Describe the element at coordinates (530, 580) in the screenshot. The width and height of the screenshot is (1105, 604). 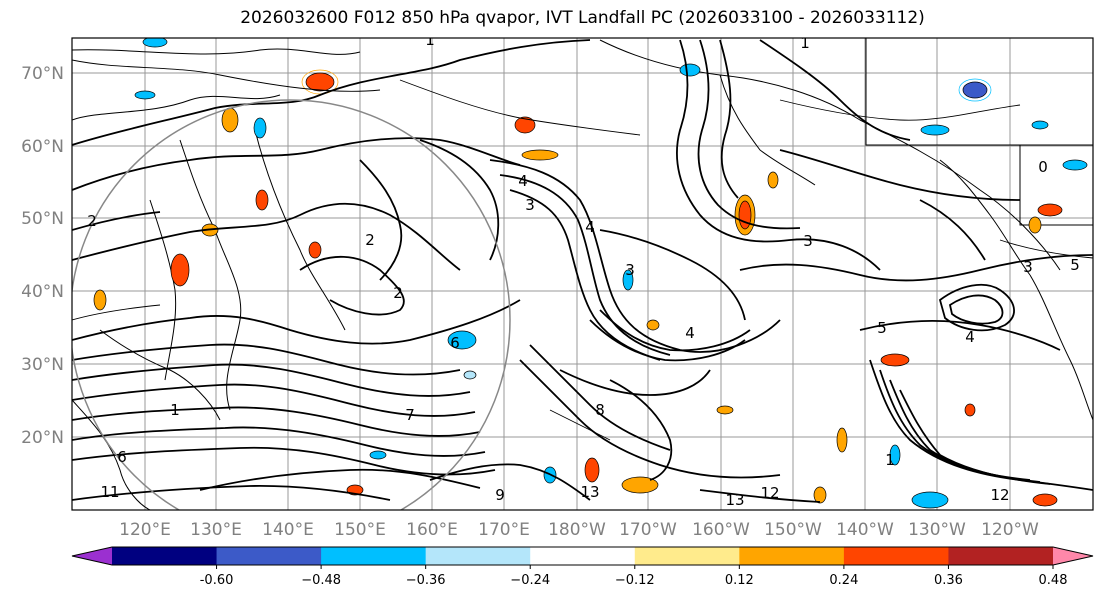
I see `colorbar-tick-label: −0.24` at that location.